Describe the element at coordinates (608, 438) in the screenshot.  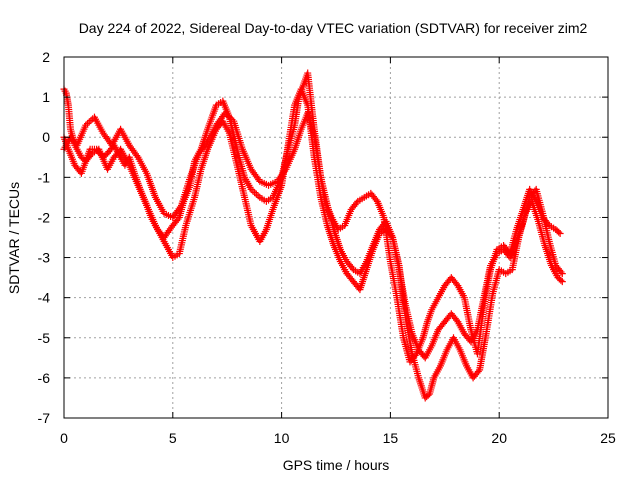
I see `x-tick-label: 25` at that location.